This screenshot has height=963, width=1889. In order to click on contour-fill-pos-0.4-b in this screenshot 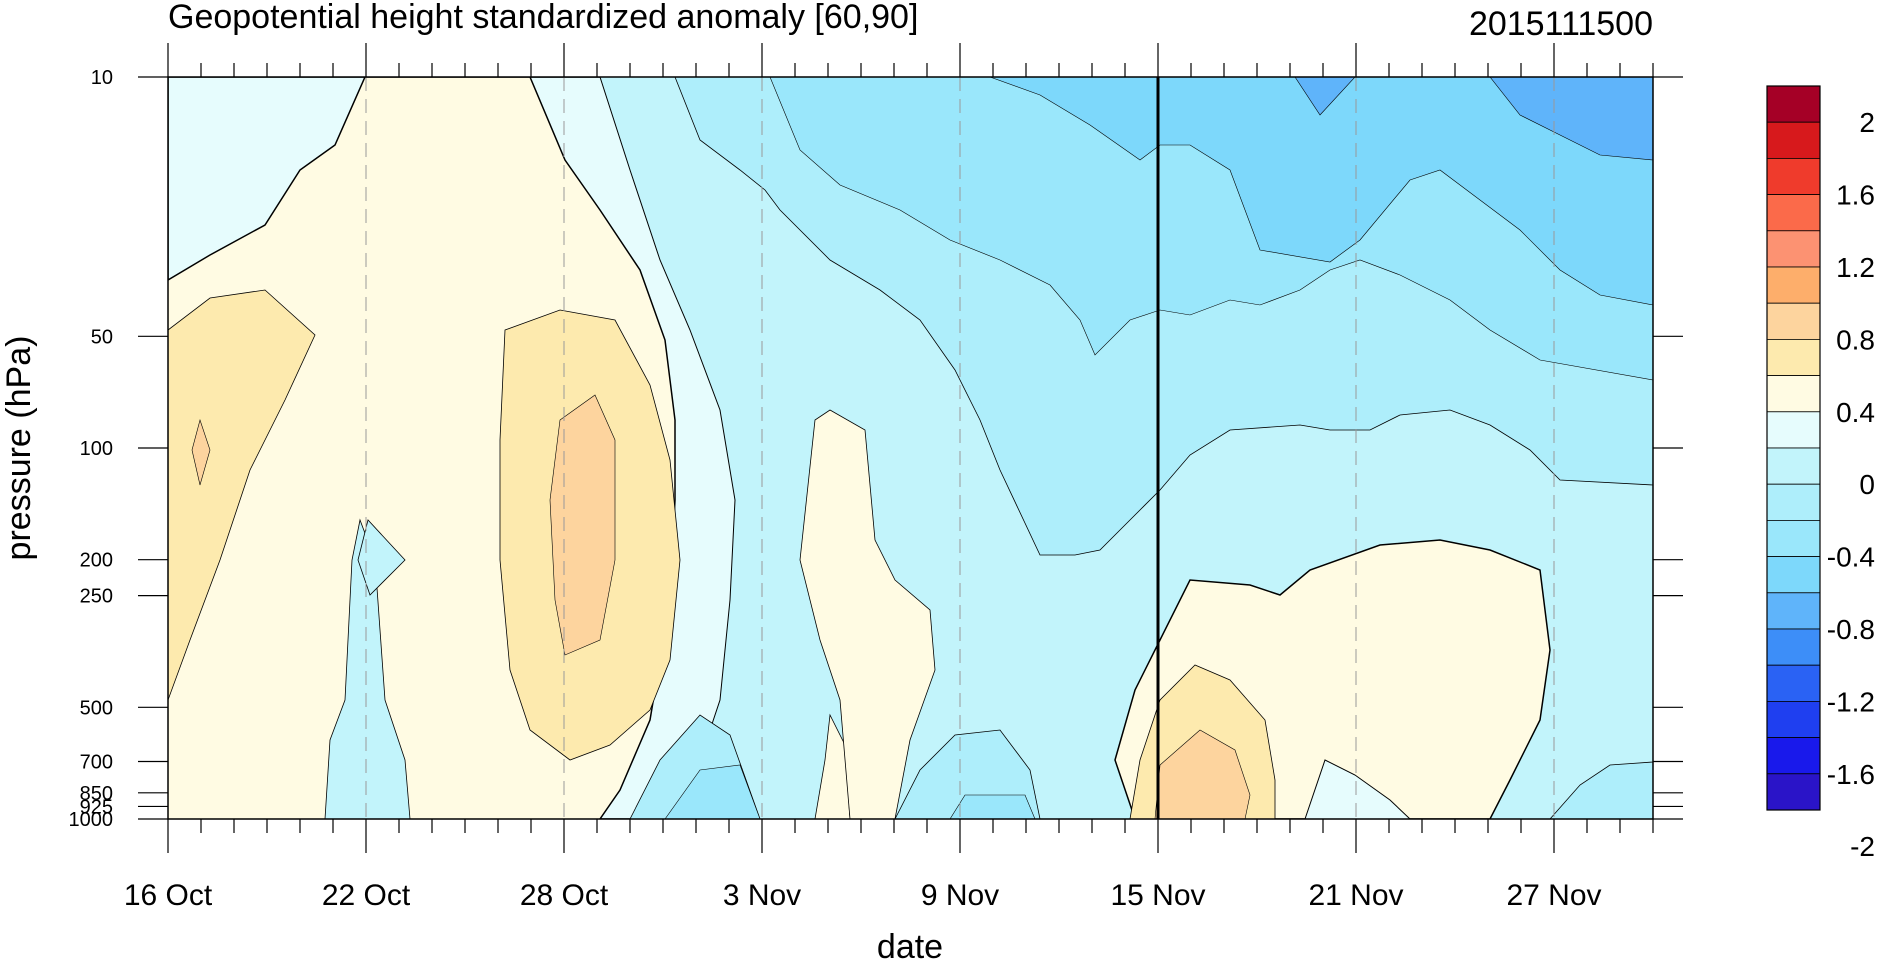, I will do `click(582, 525)`.